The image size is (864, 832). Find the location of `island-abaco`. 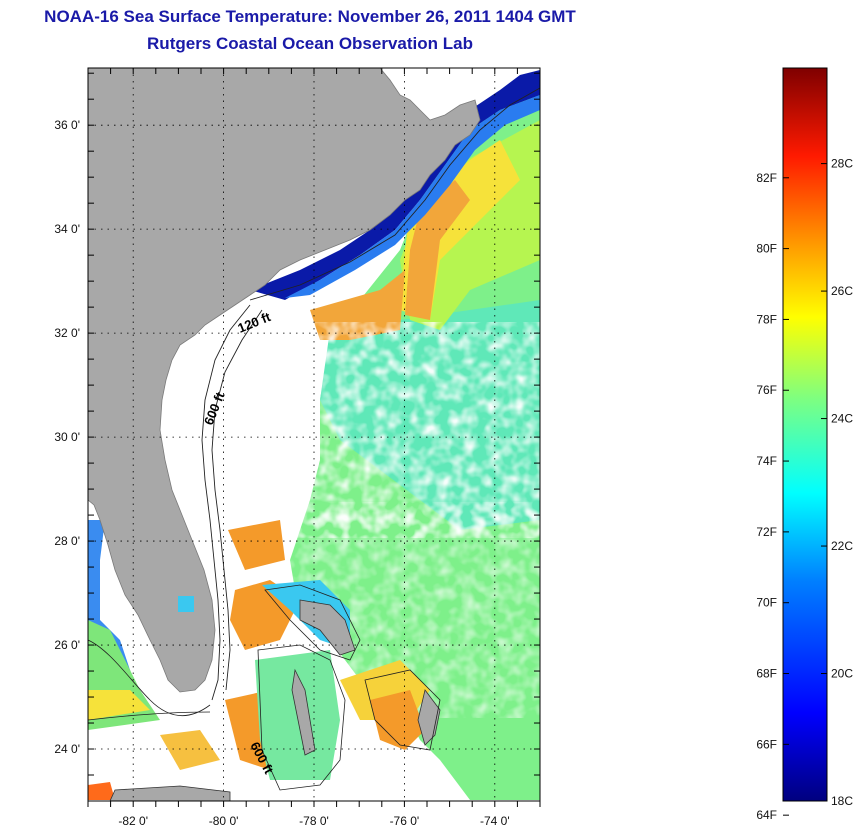

island-abaco is located at coordinates (327, 627).